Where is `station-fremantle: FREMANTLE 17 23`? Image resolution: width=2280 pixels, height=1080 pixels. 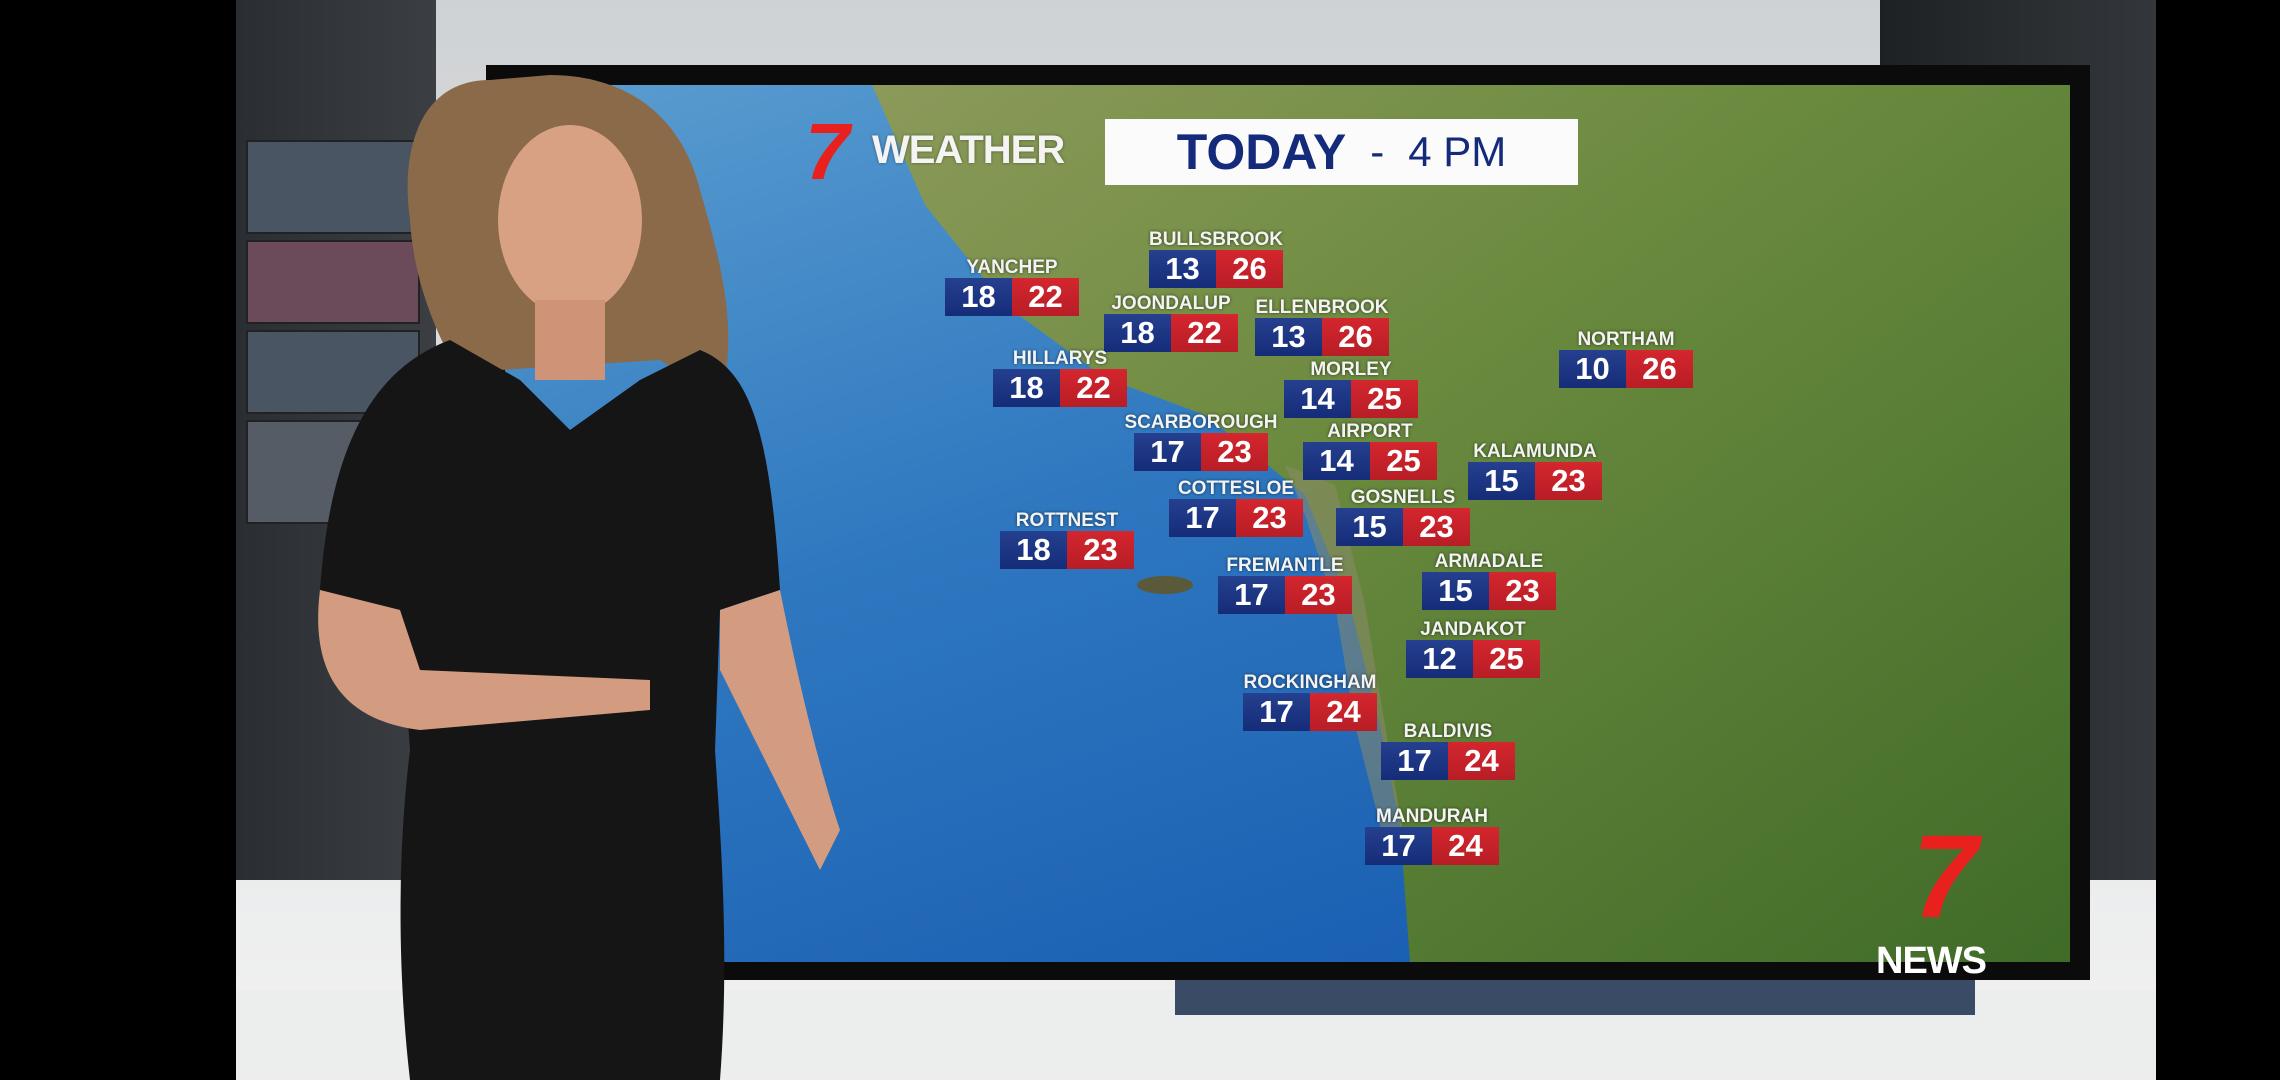
station-fremantle: FREMANTLE 17 23 is located at coordinates (1285, 585).